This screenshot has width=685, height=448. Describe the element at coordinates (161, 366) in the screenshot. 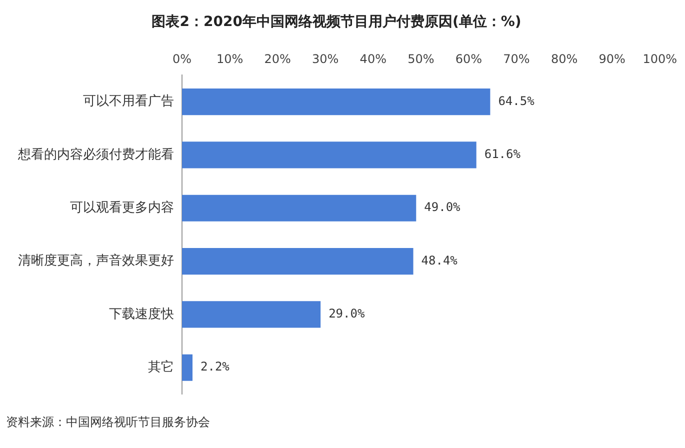

I see `y-tick-label: 其它` at that location.